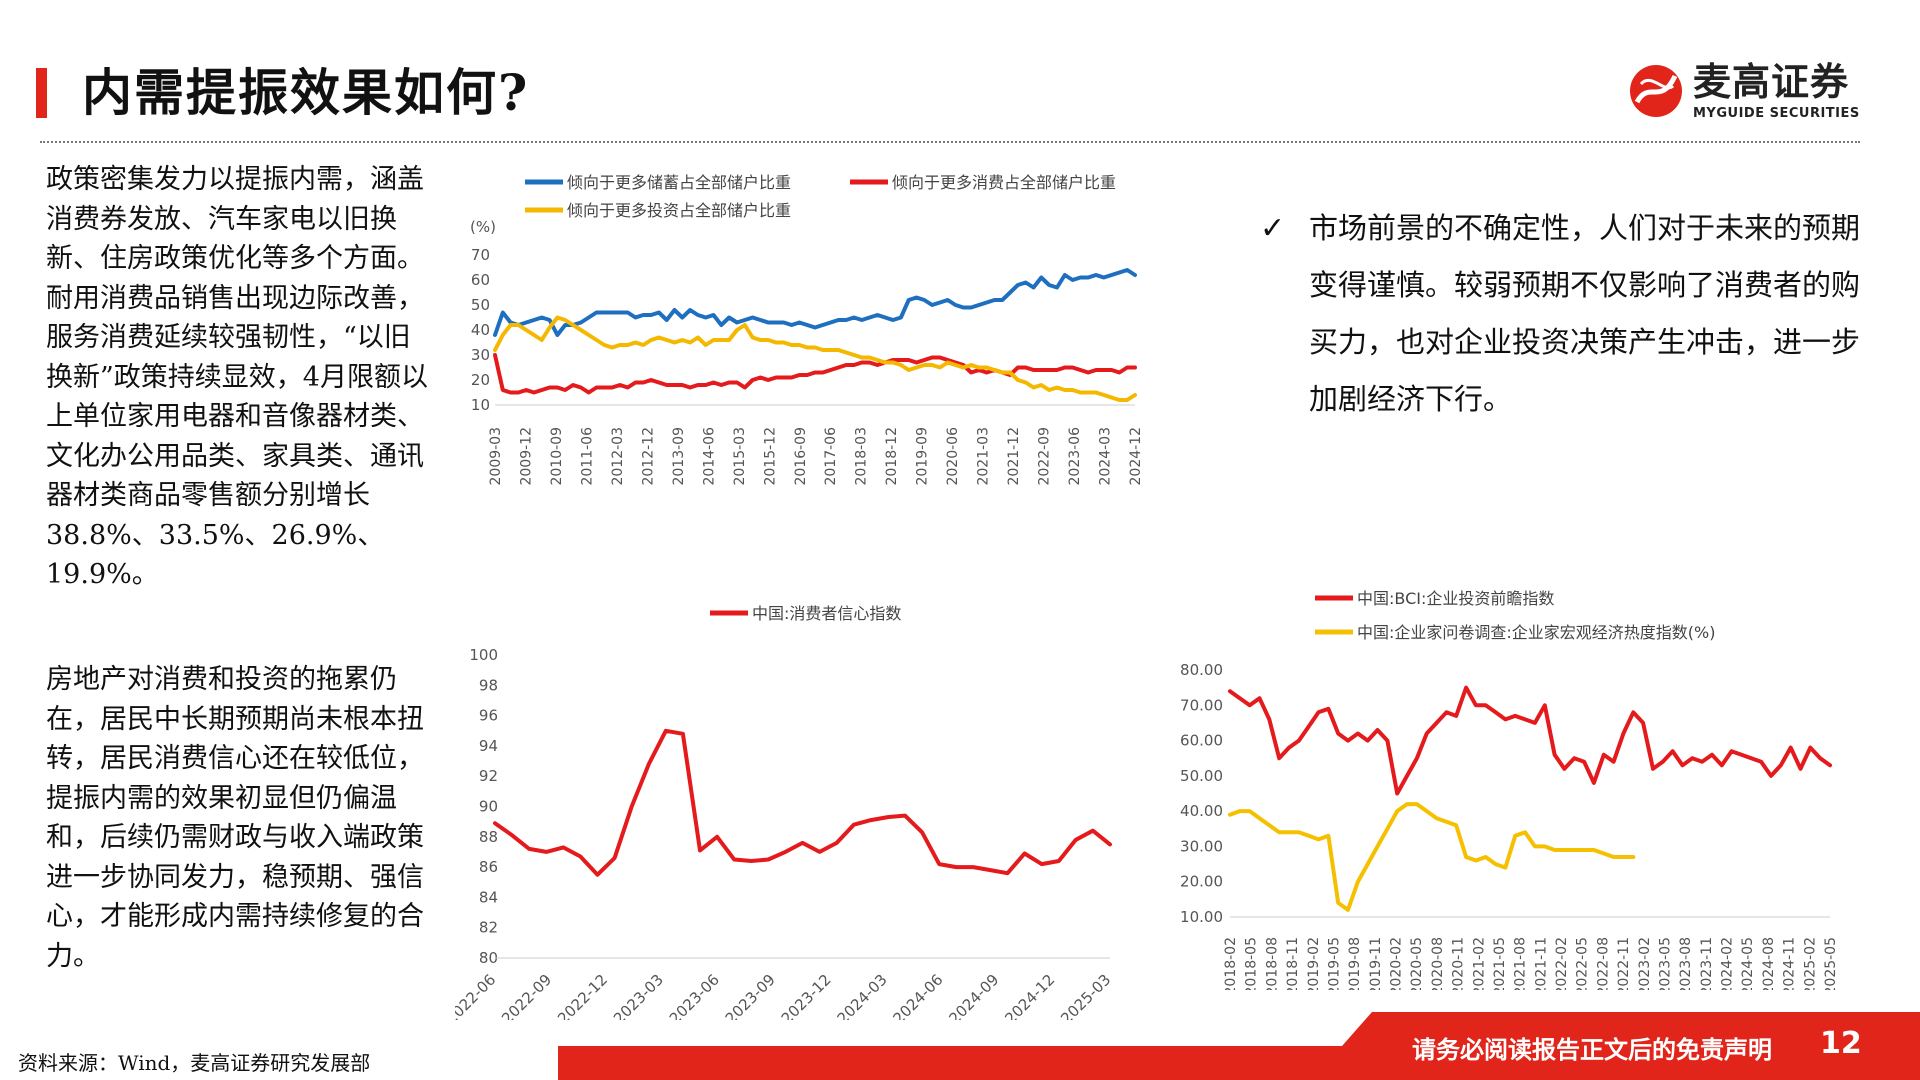  What do you see at coordinates (587, 456) in the screenshot?
I see `x-tick-label: 2011-06` at bounding box center [587, 456].